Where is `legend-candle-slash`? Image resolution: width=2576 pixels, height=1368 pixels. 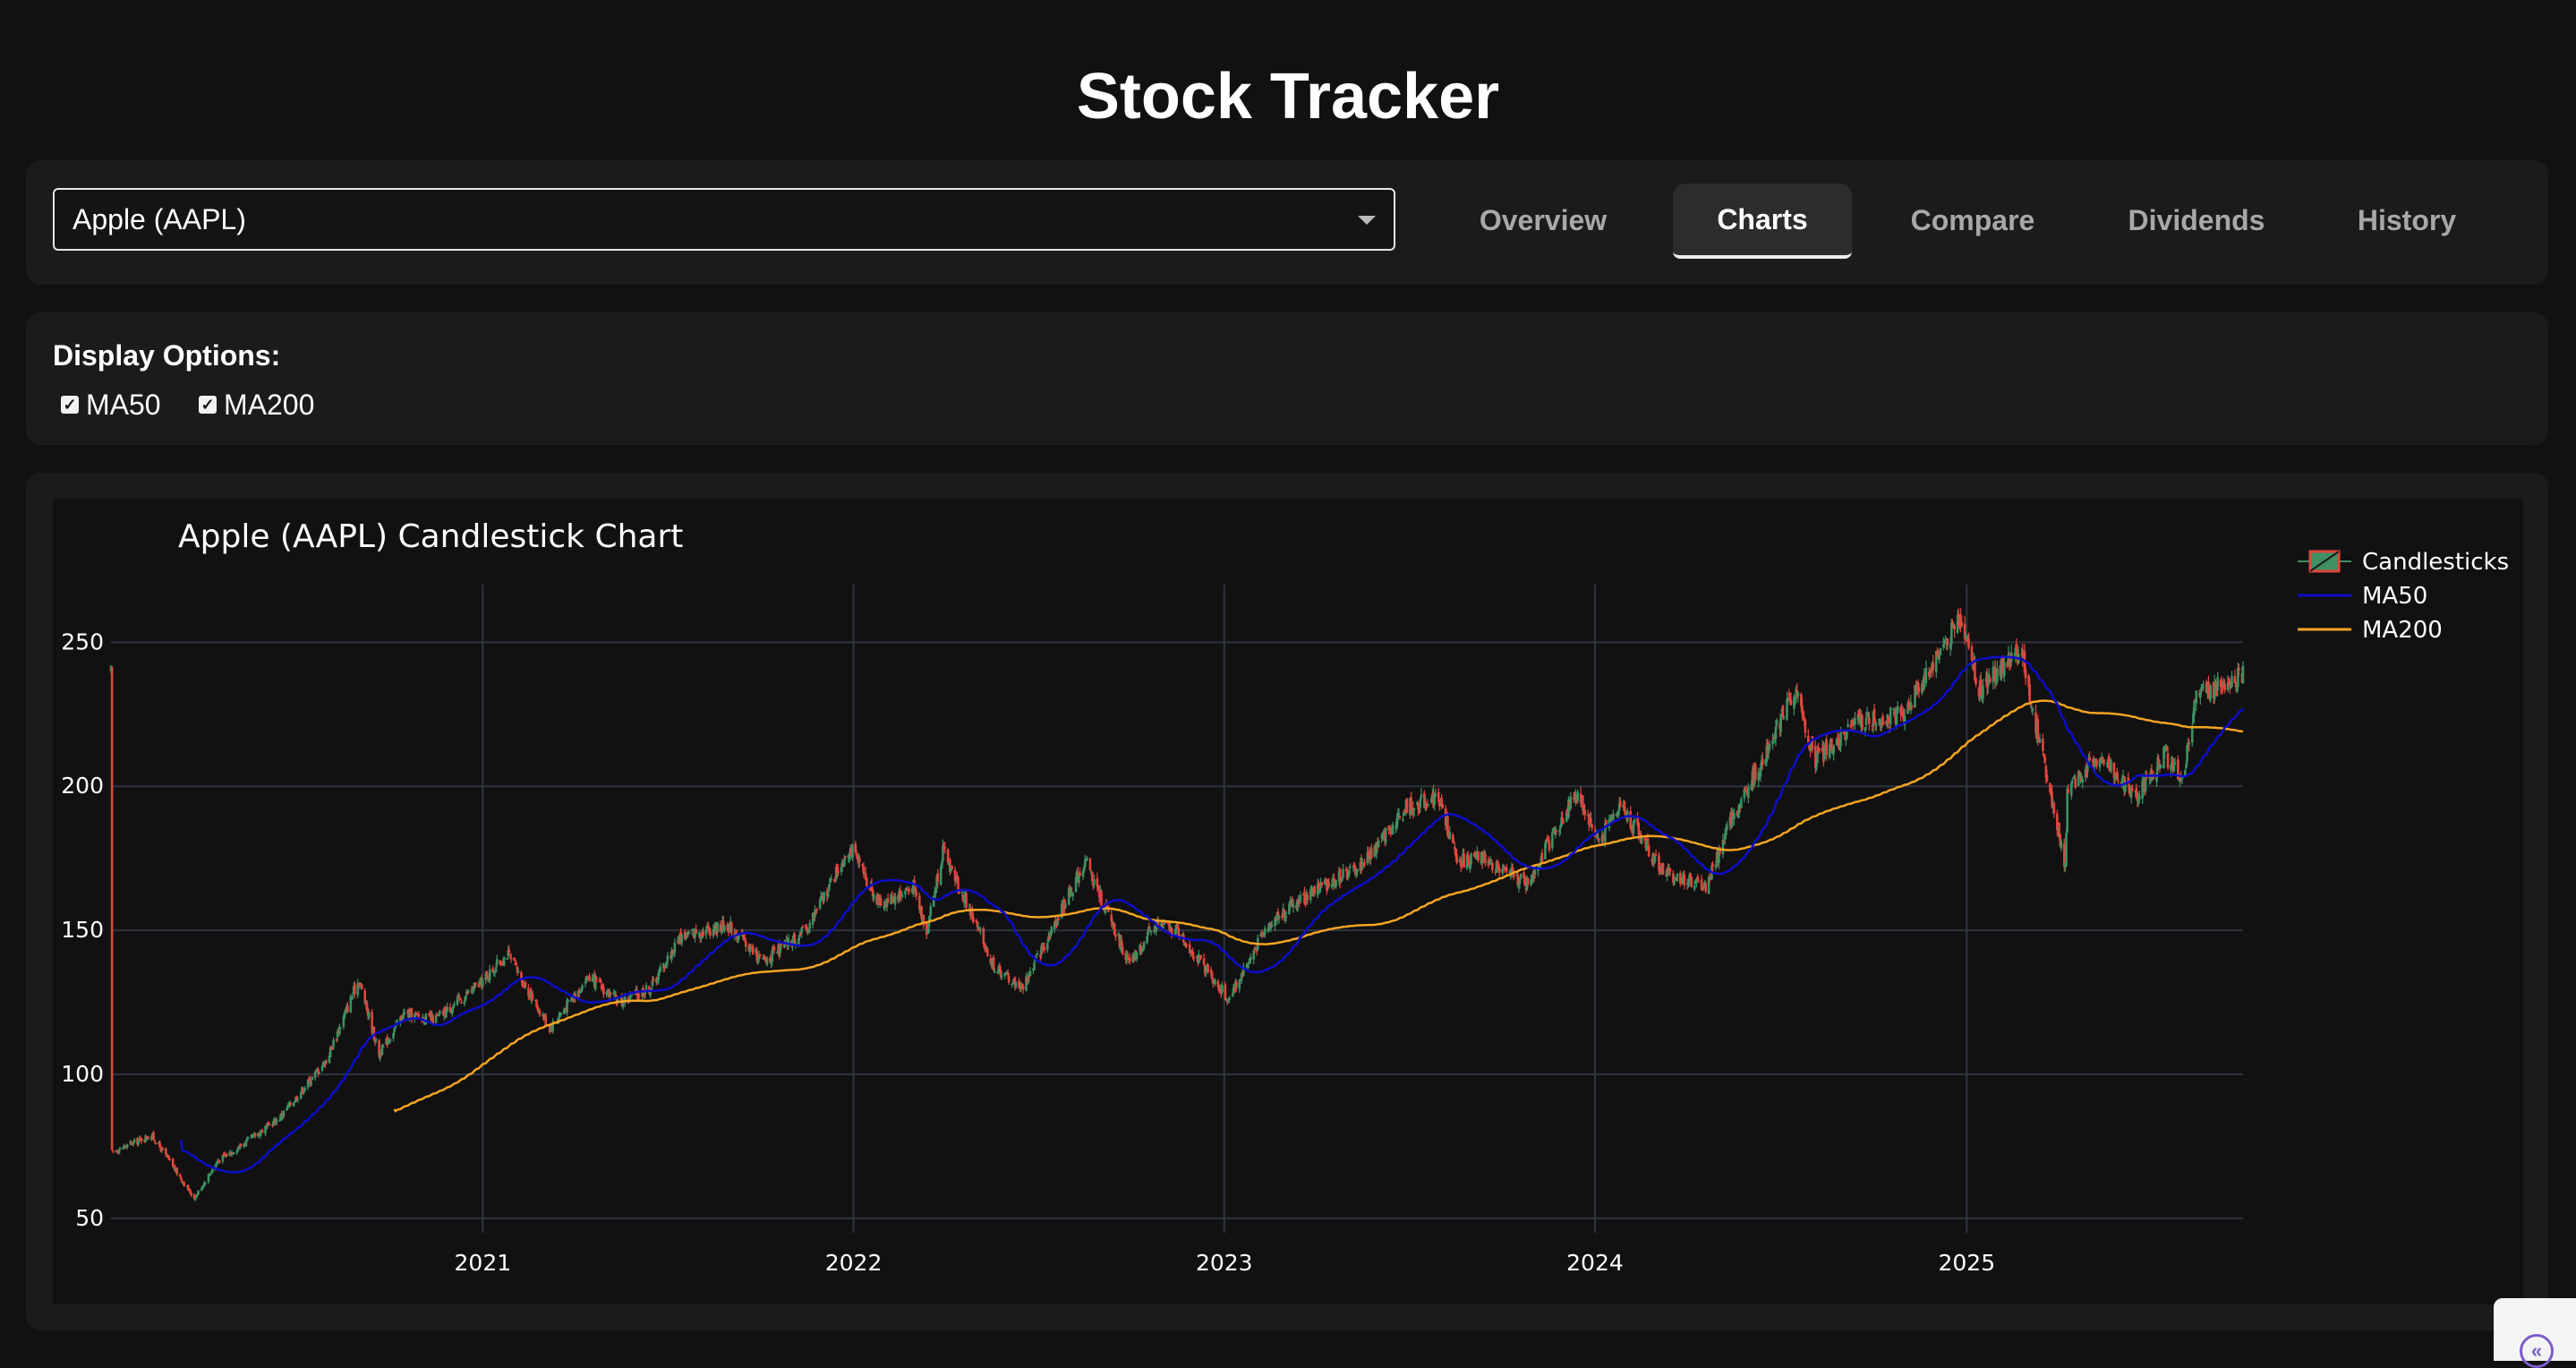 legend-candle-slash is located at coordinates (2324, 561).